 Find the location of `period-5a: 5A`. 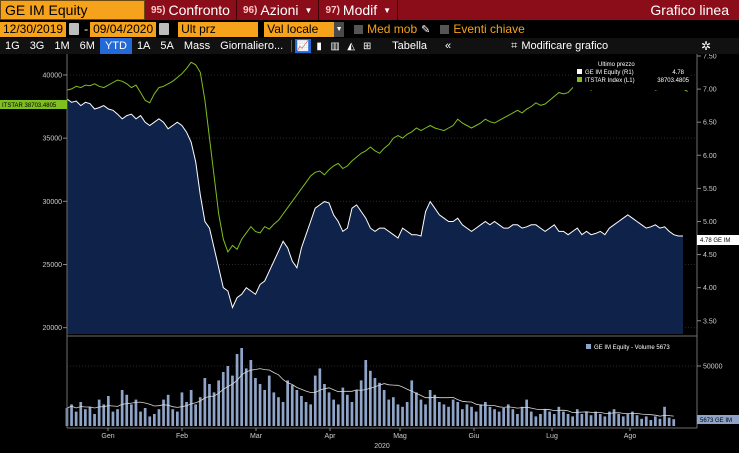

period-5a: 5A is located at coordinates (167, 46).